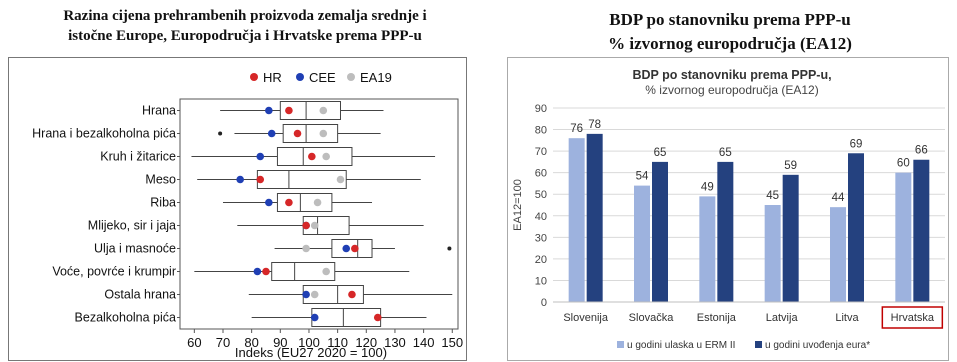  Describe the element at coordinates (838, 198) in the screenshot. I see `bar-value-label: 44` at that location.